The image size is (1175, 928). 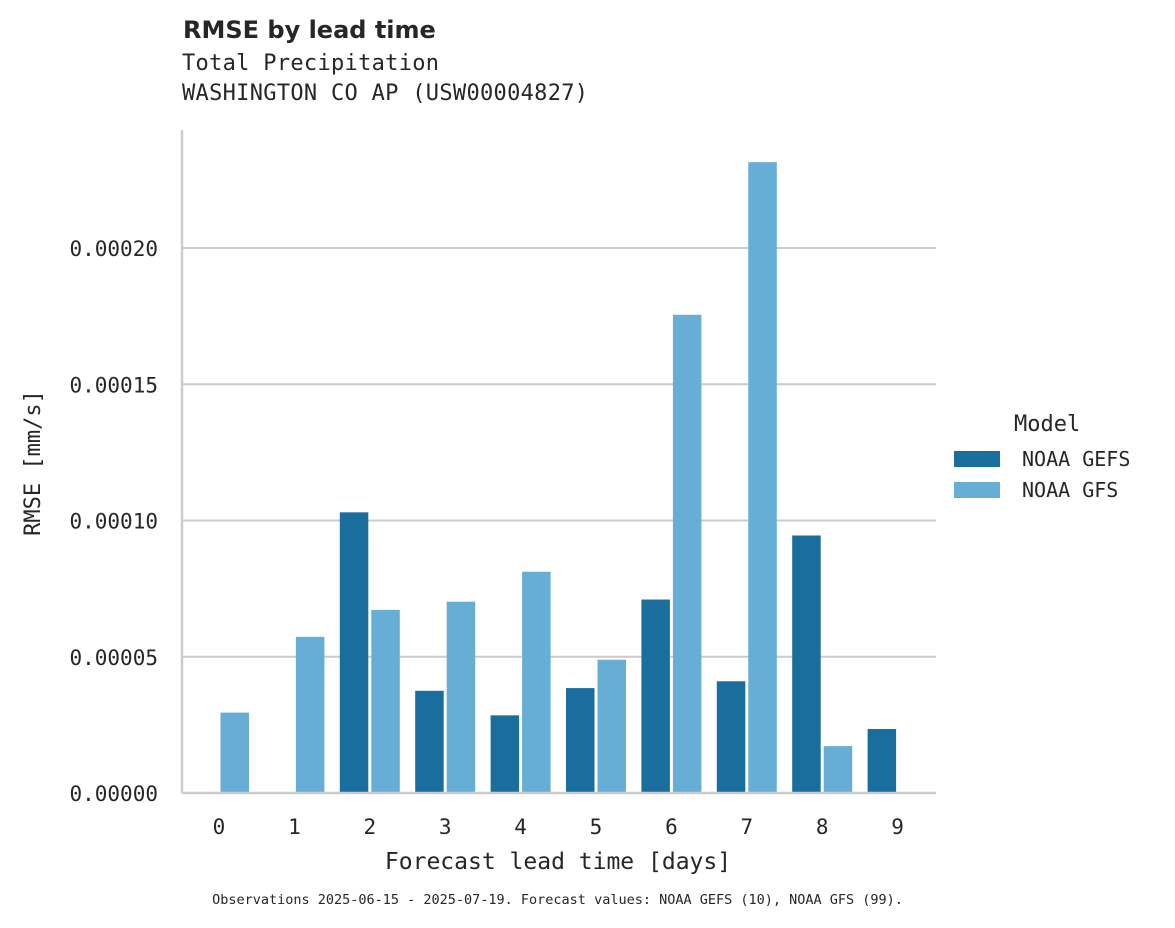 I want to click on x-tick-label: 9, so click(x=897, y=827).